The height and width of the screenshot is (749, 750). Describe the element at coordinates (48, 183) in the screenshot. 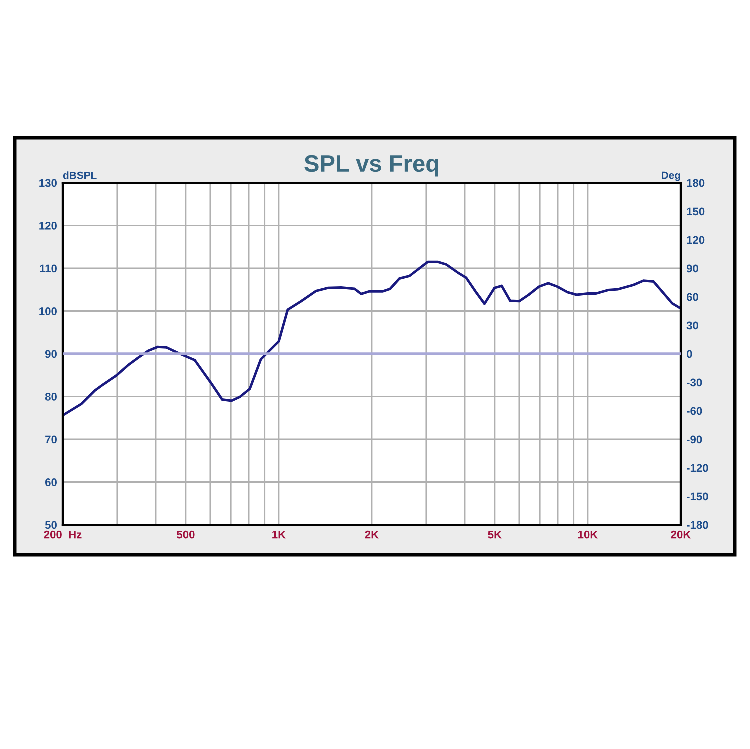

I see `y-tick-label: 130` at that location.